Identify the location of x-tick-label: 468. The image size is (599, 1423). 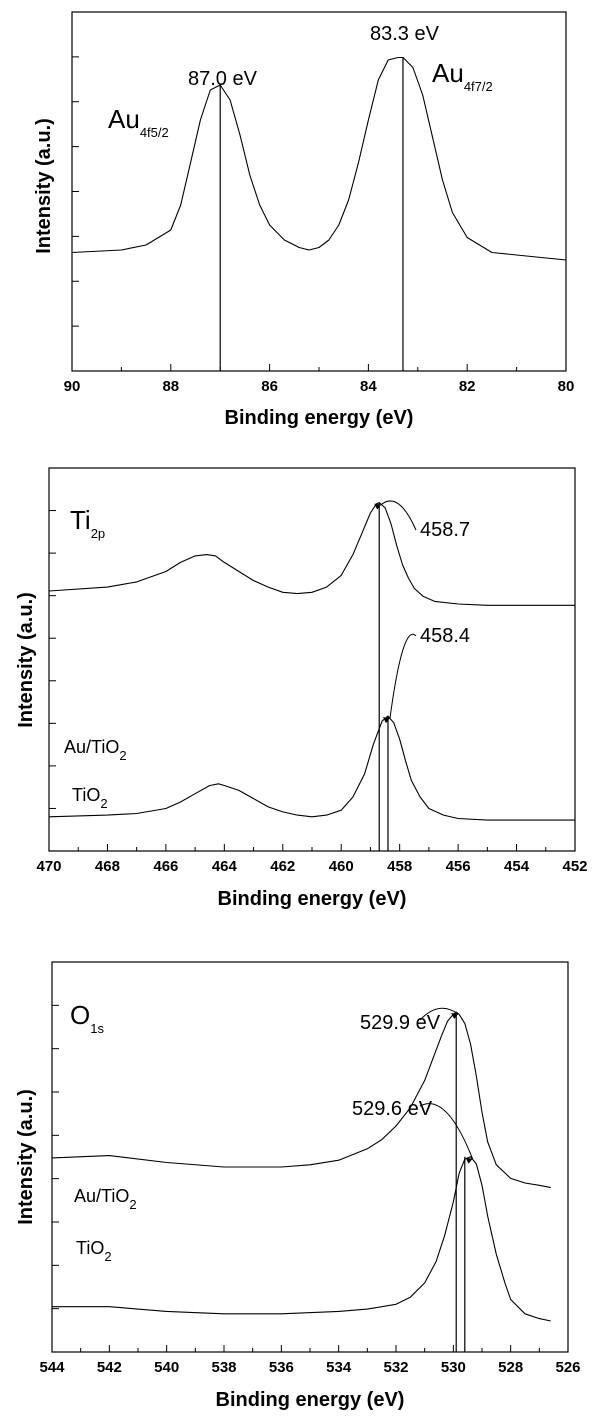
(107, 866).